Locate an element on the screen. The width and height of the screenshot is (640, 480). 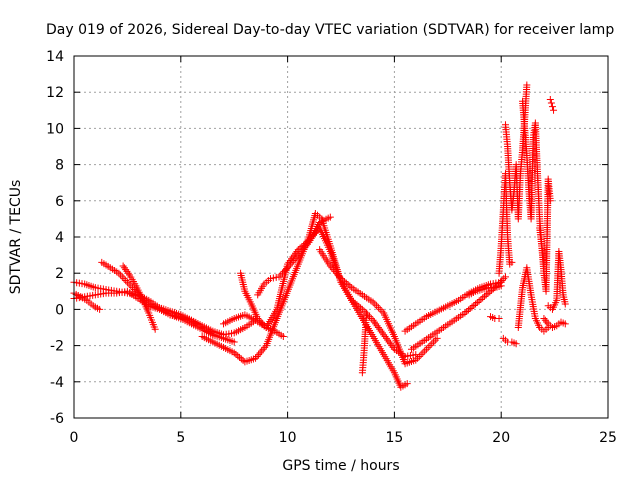
series-track-w is located at coordinates (554, 322).